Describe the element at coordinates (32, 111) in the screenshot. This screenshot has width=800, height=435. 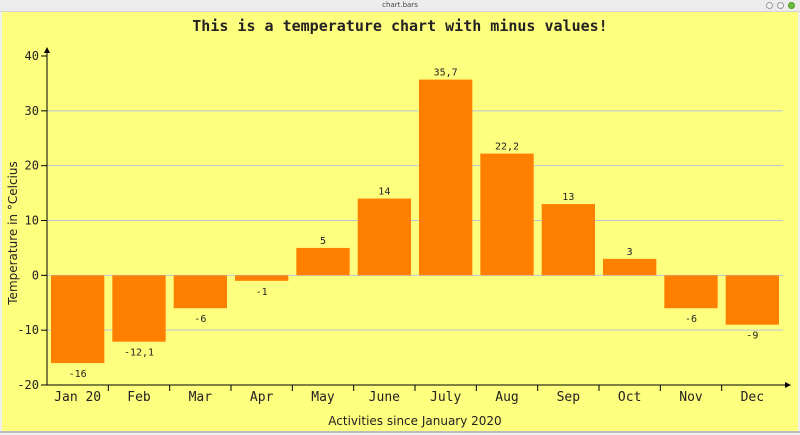
I see `y-tick-label: 30` at that location.